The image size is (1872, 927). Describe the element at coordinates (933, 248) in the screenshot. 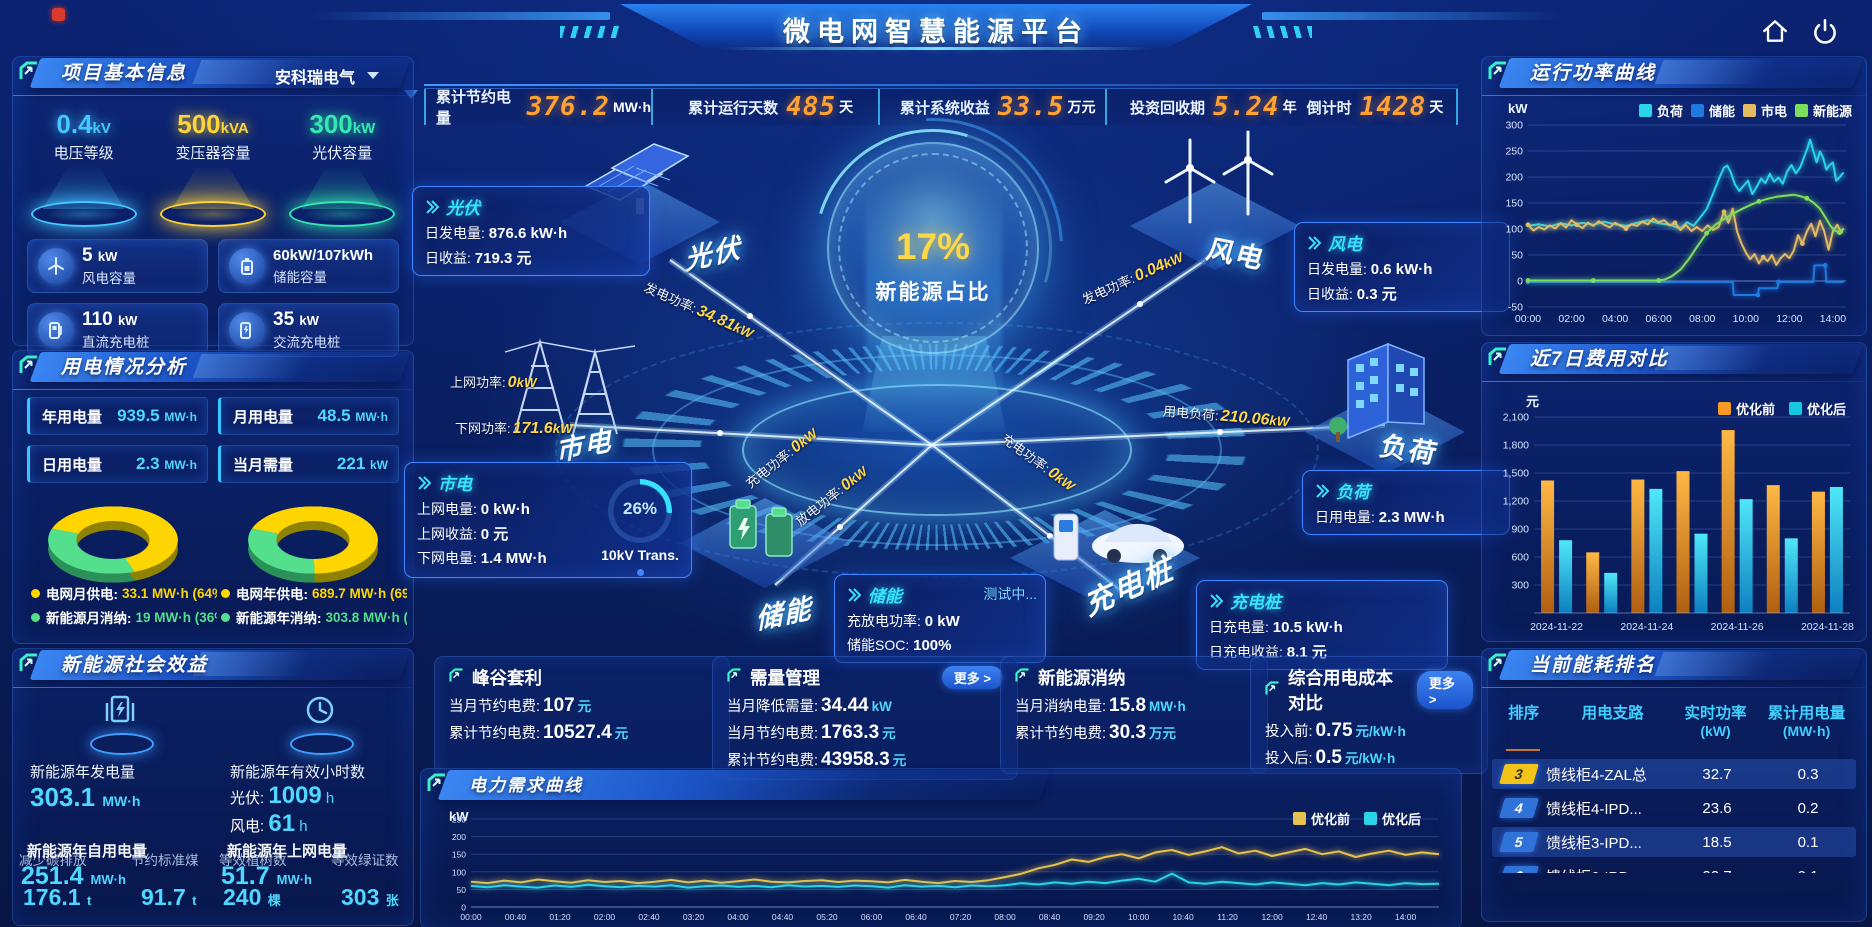

I see `core-circle: 17% 新能源占比` at that location.